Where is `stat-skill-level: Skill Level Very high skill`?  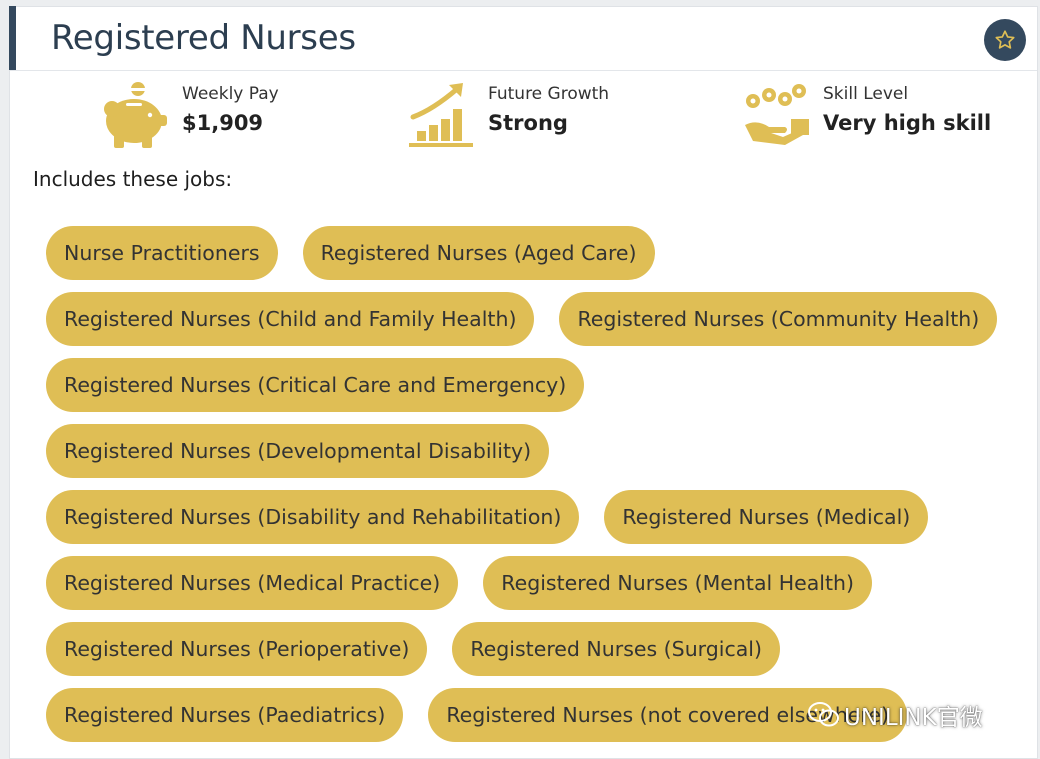 stat-skill-level: Skill Level Very high skill is located at coordinates (873, 116).